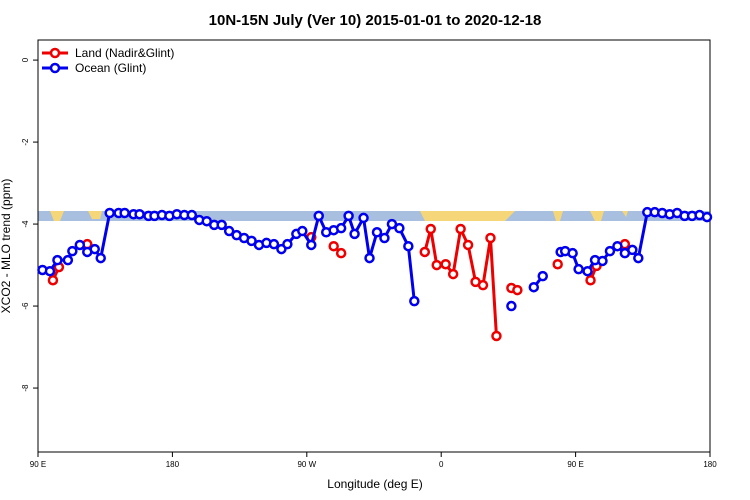  What do you see at coordinates (25, 142) in the screenshot?
I see `y-tick-label: -2` at bounding box center [25, 142].